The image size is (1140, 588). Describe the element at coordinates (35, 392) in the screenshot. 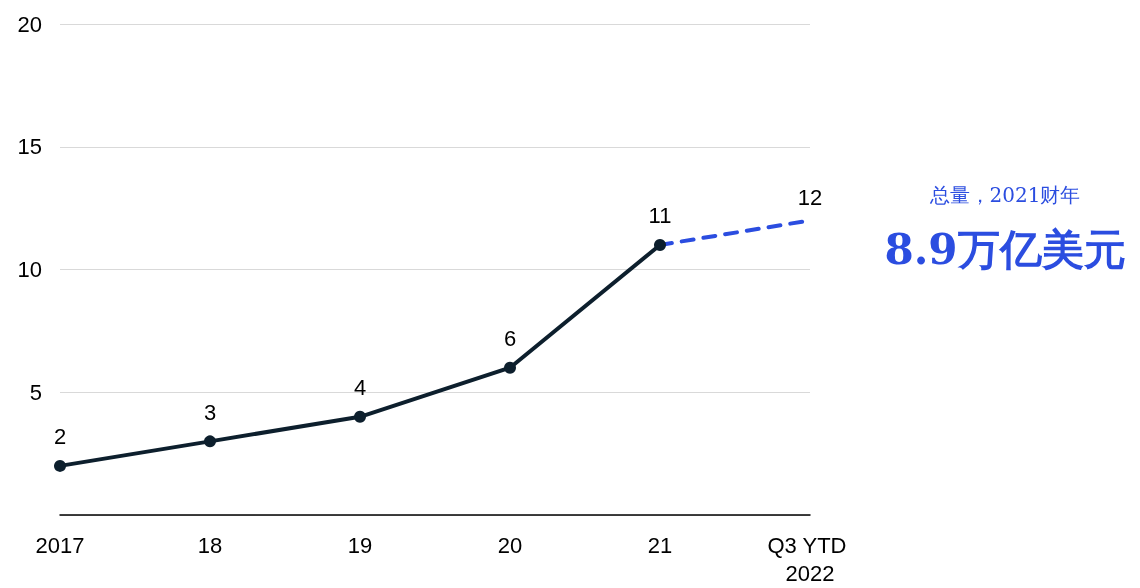

I see `y-tick-label: 5` at that location.